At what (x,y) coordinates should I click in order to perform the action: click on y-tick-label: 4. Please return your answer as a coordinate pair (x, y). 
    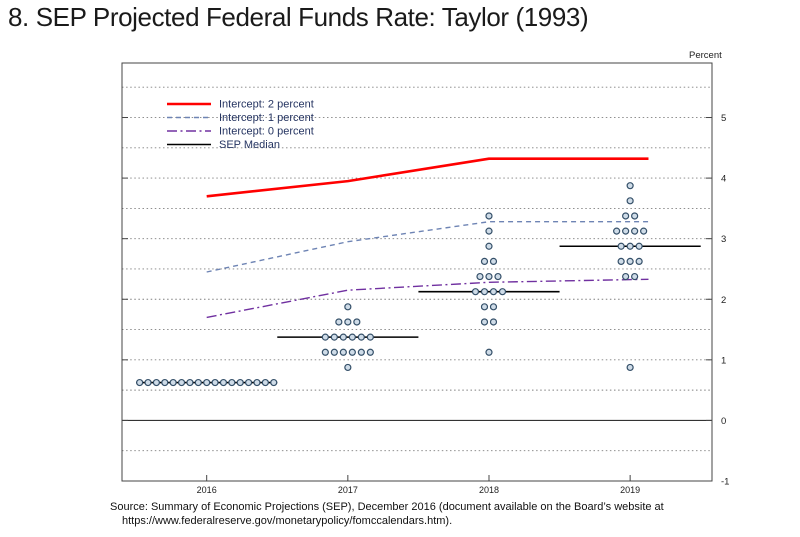
    Looking at the image, I should click on (723, 179).